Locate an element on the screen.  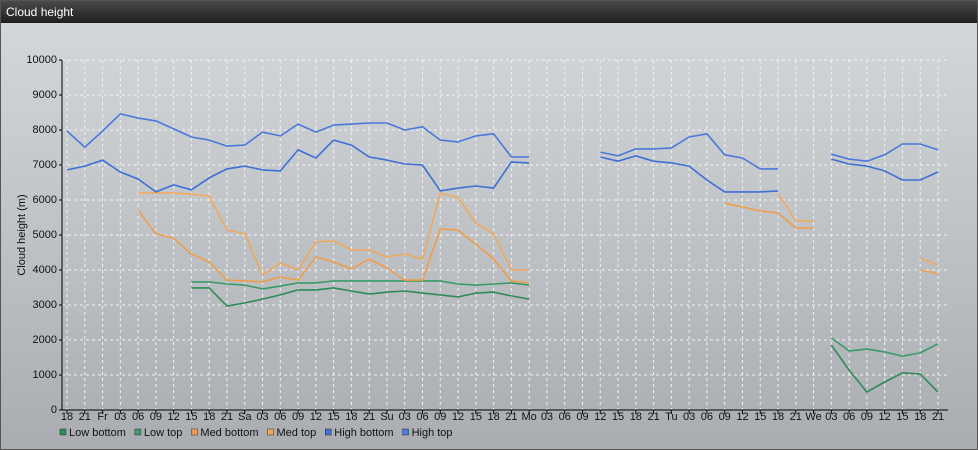
y-tick-label: 8000 is located at coordinates (45, 130).